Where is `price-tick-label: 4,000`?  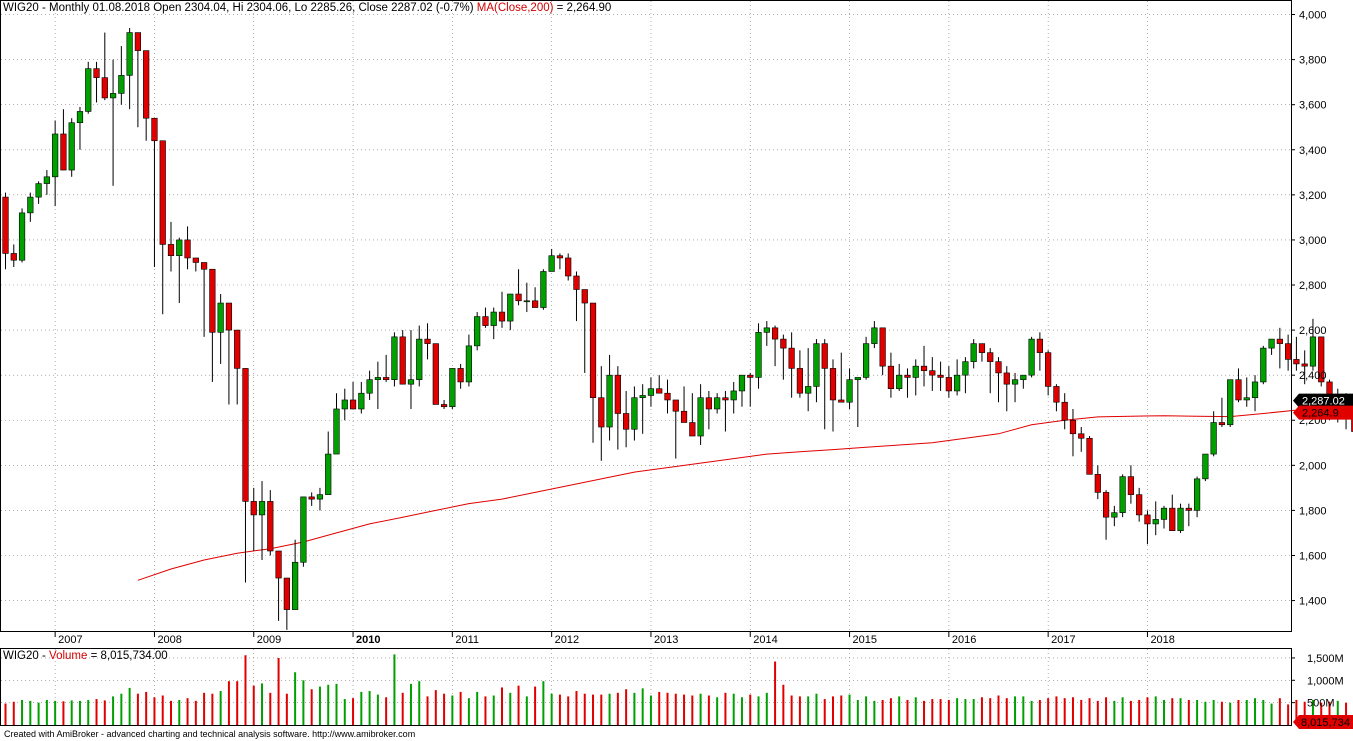
price-tick-label: 4,000 is located at coordinates (1313, 16).